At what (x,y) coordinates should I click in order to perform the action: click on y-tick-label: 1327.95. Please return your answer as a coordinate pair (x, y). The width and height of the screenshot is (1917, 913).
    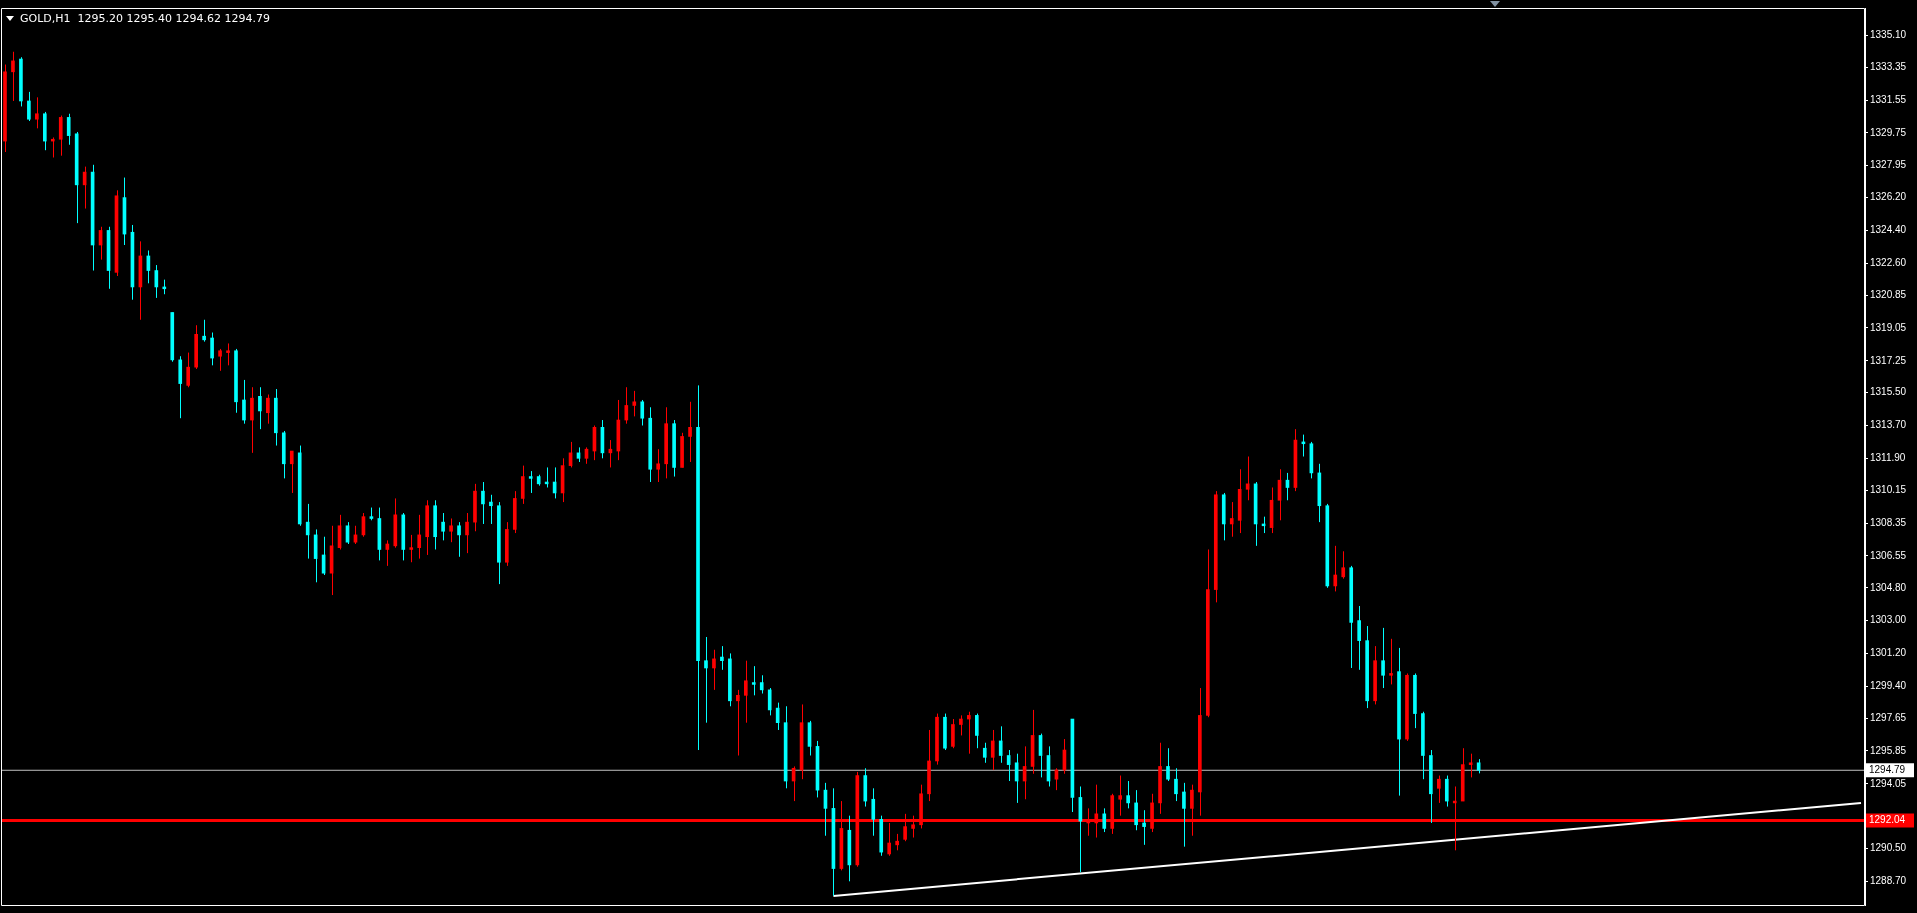
    Looking at the image, I should click on (1888, 165).